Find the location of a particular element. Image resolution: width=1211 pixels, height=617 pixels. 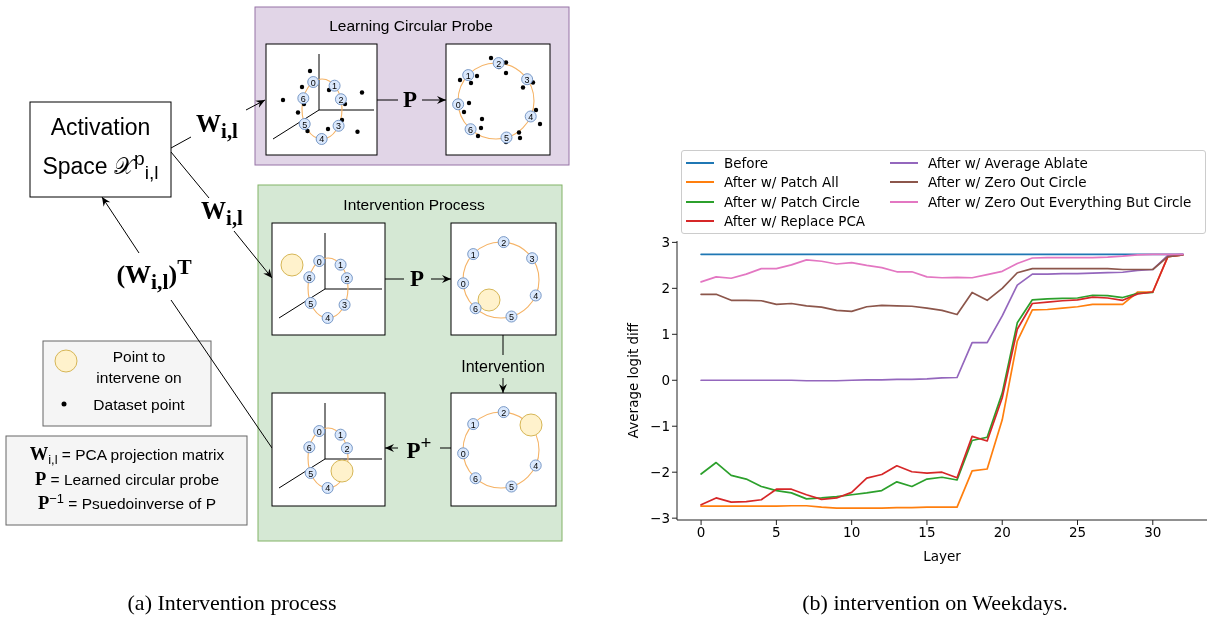

legend-label: After w/ Patch All is located at coordinates (781, 182).